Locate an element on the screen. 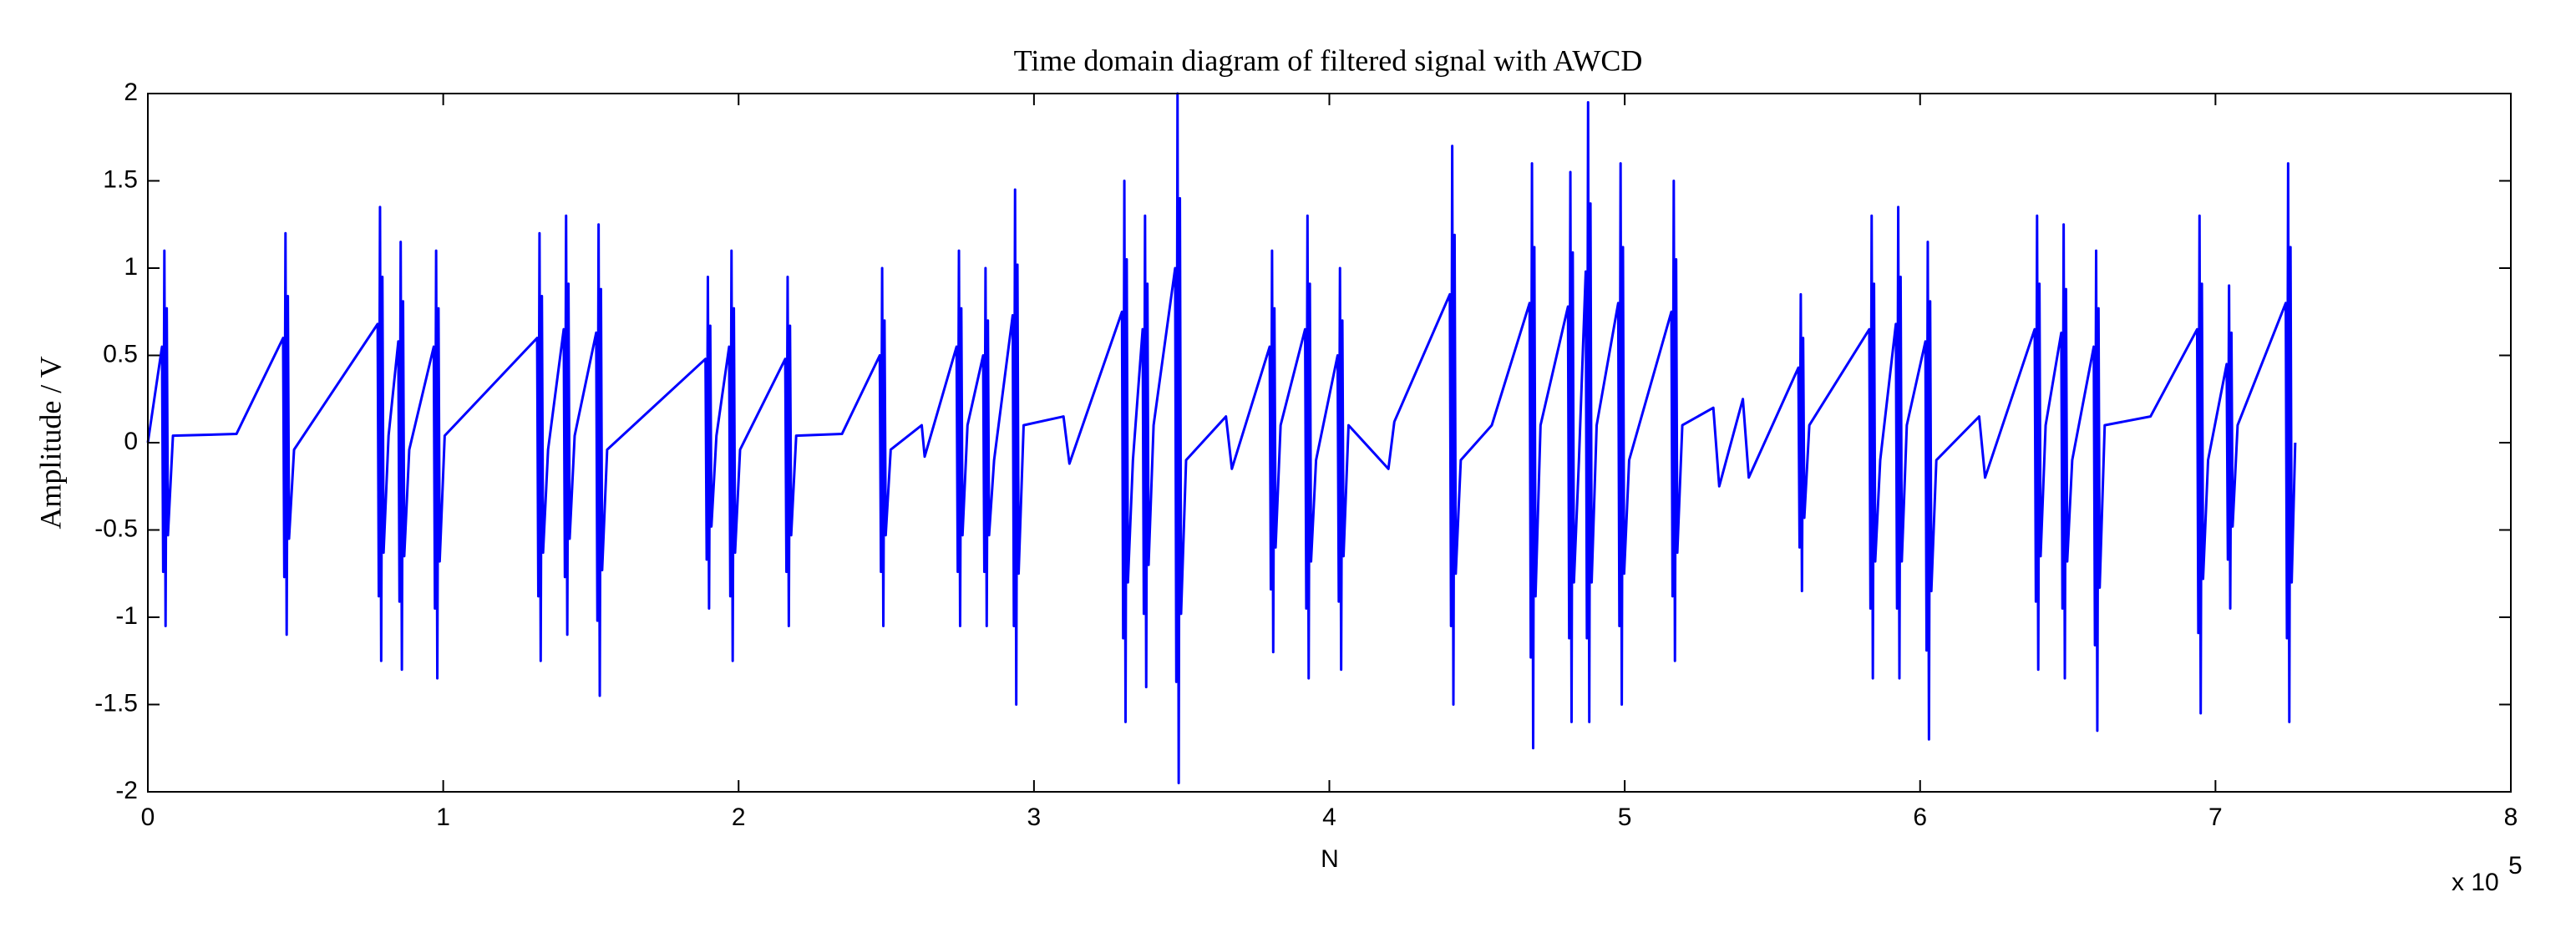  x-axis-label: N is located at coordinates (1330, 859).